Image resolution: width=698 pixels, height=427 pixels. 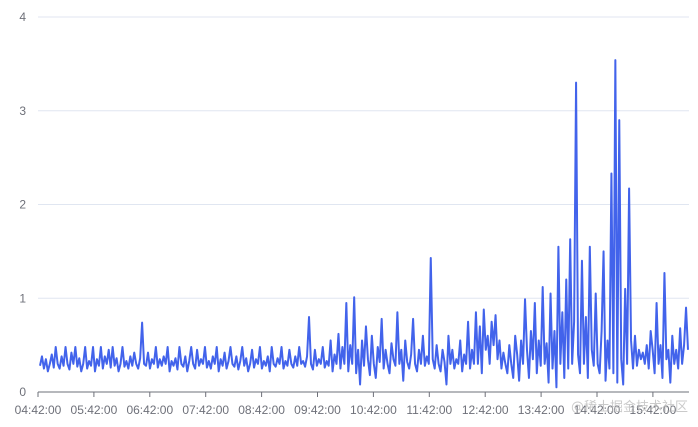 What do you see at coordinates (541, 410) in the screenshot?
I see `x-tick-label: 13:42:00` at bounding box center [541, 410].